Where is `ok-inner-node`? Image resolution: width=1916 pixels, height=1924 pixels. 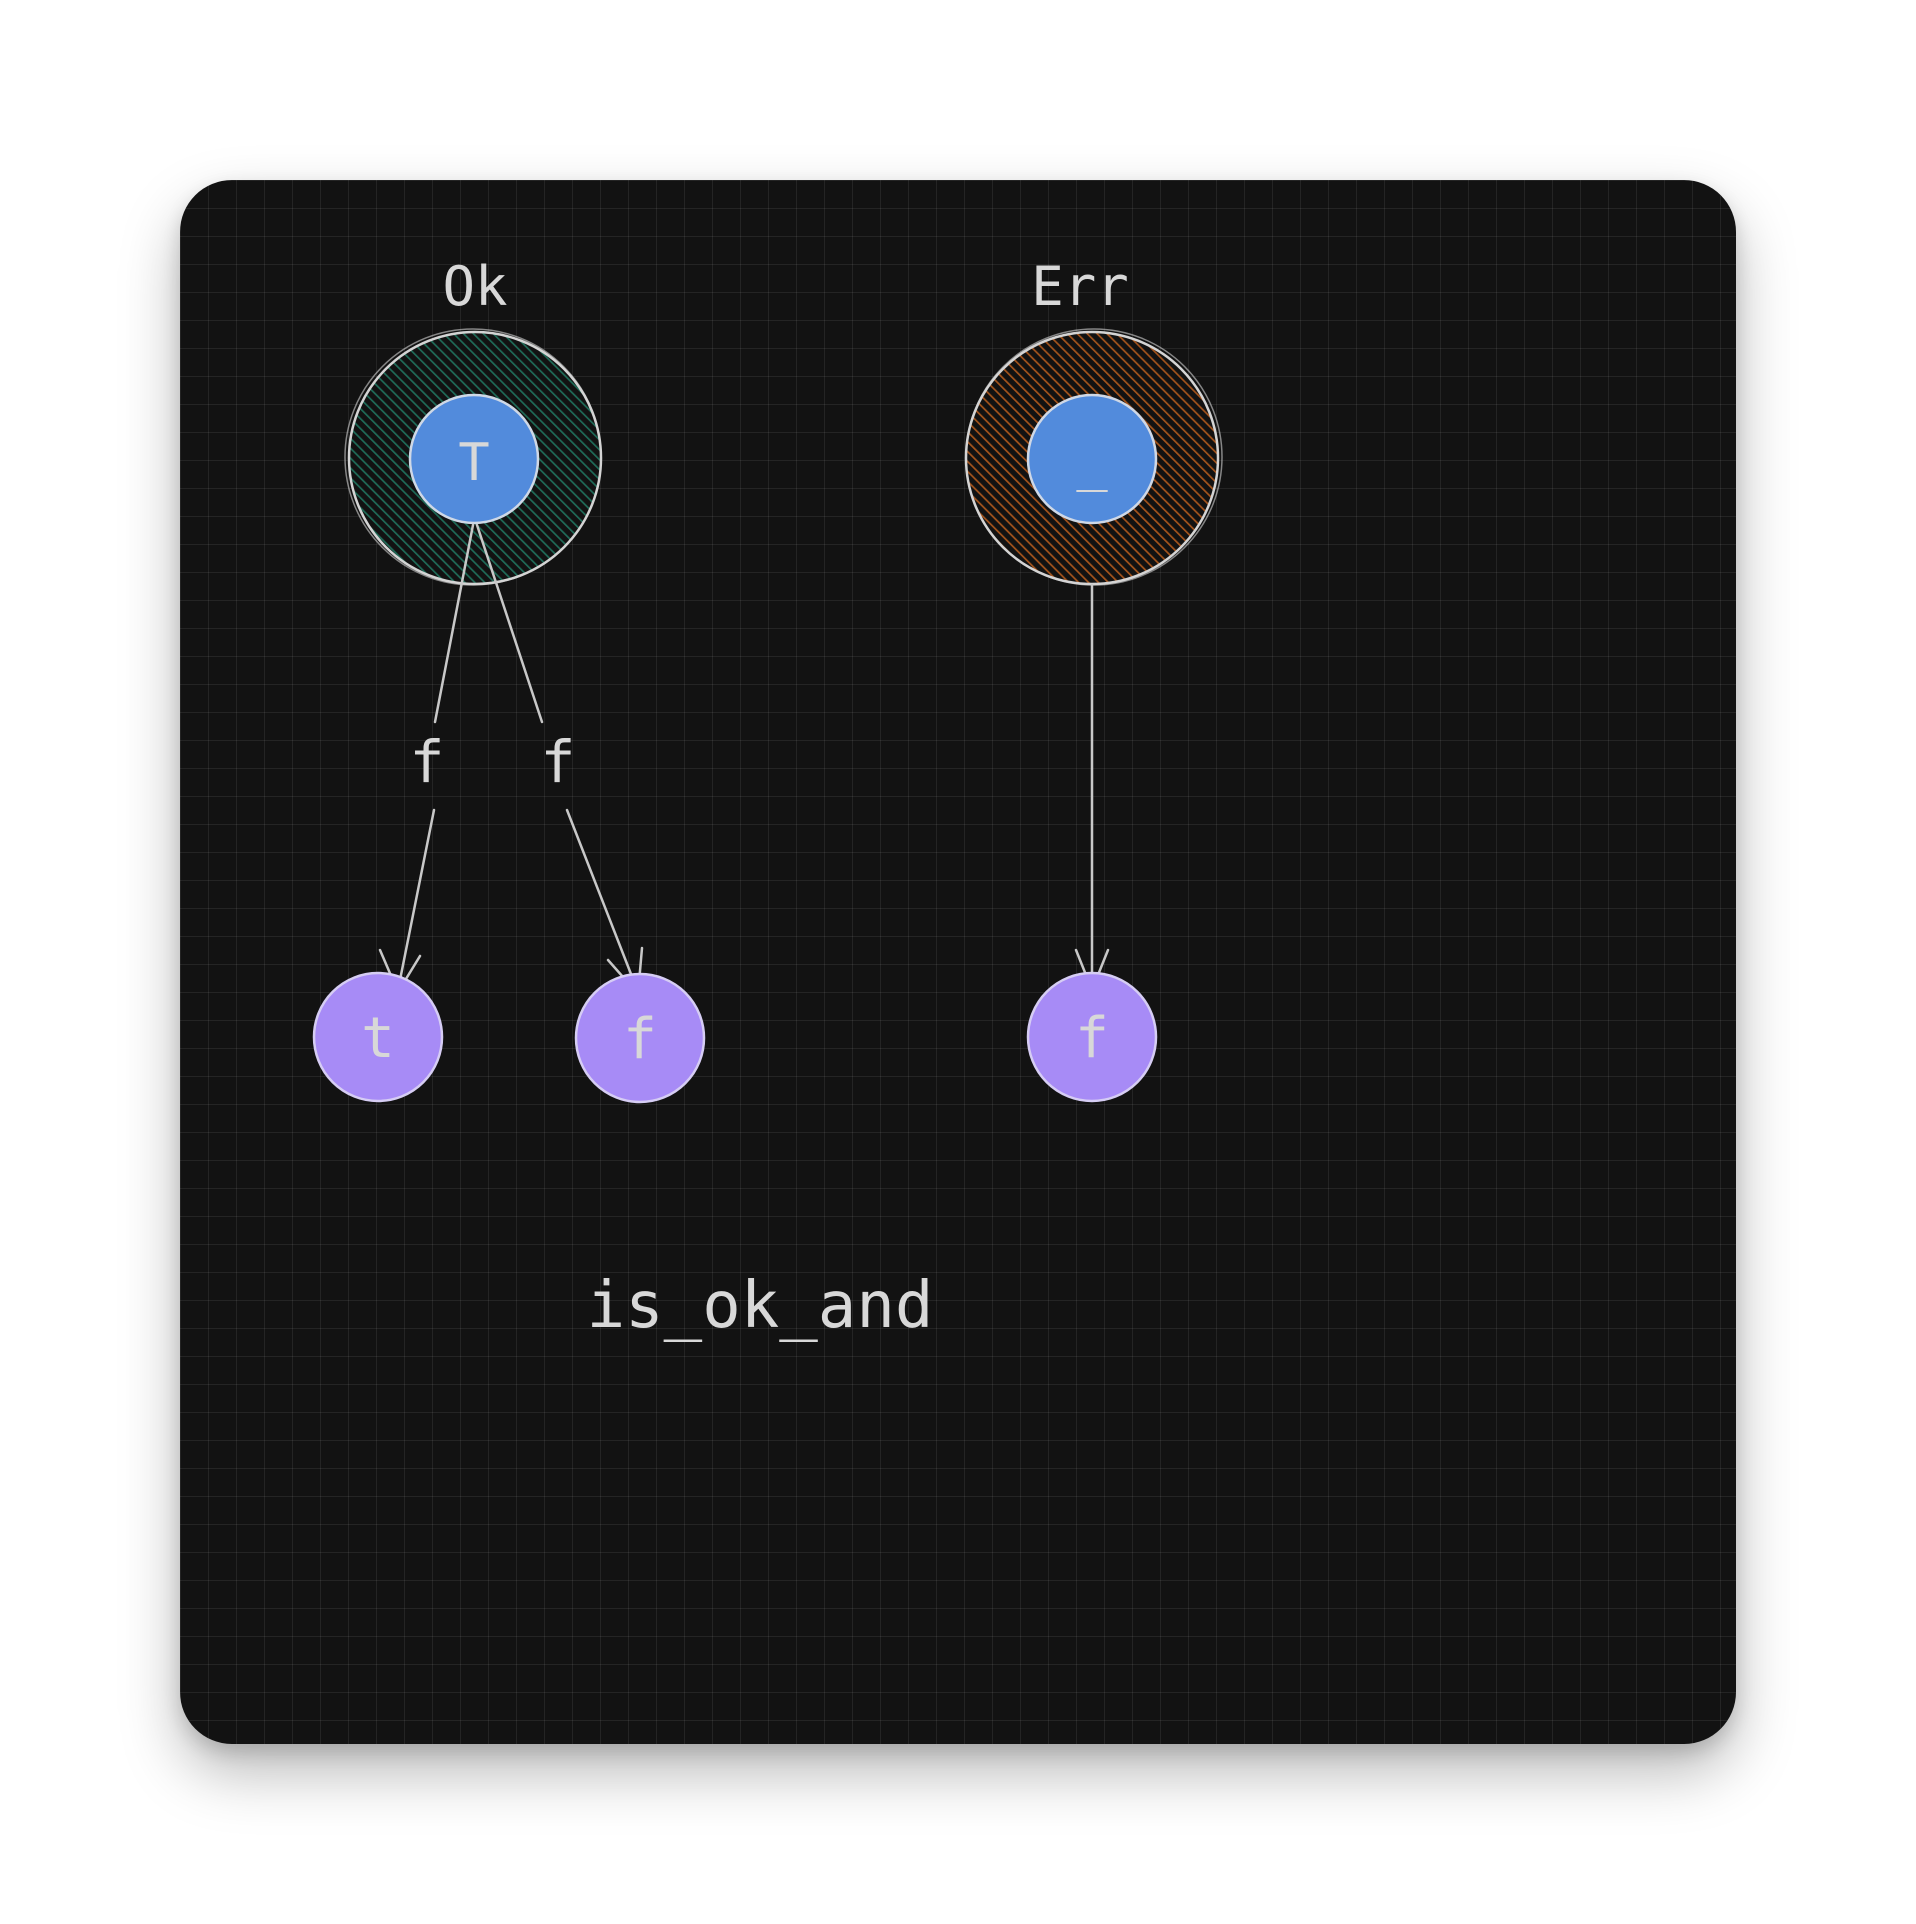 ok-inner-node is located at coordinates (474, 459).